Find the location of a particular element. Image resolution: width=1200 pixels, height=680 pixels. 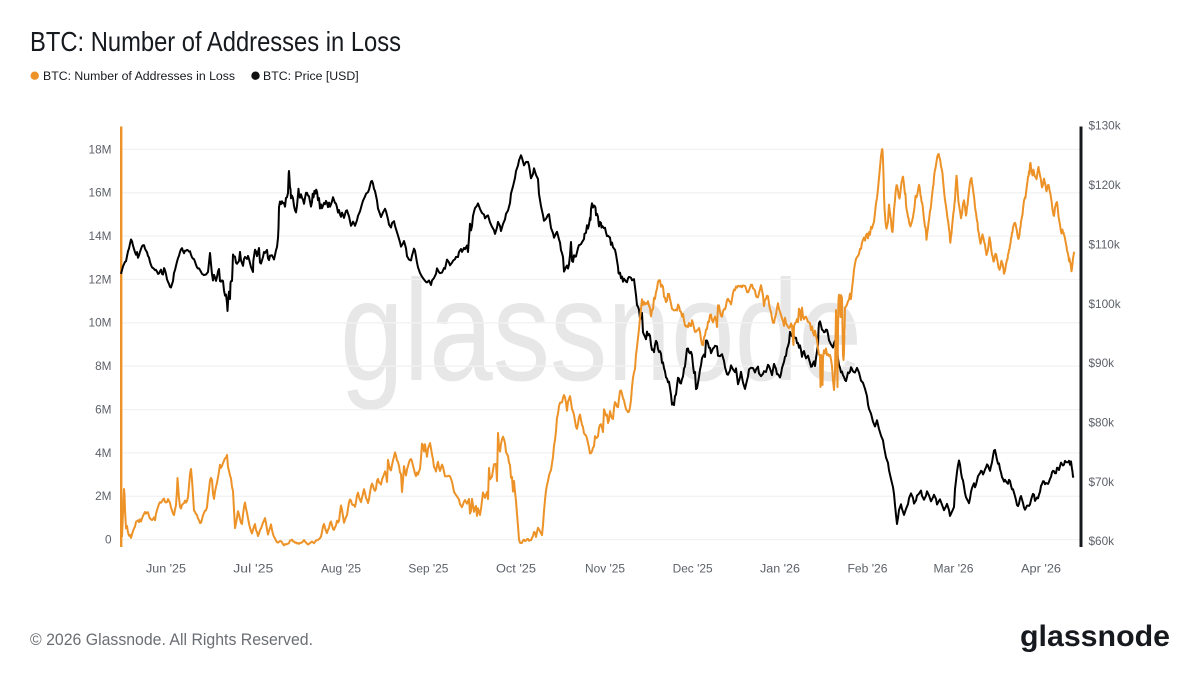

svg-text: 0 is located at coordinates (108, 540).